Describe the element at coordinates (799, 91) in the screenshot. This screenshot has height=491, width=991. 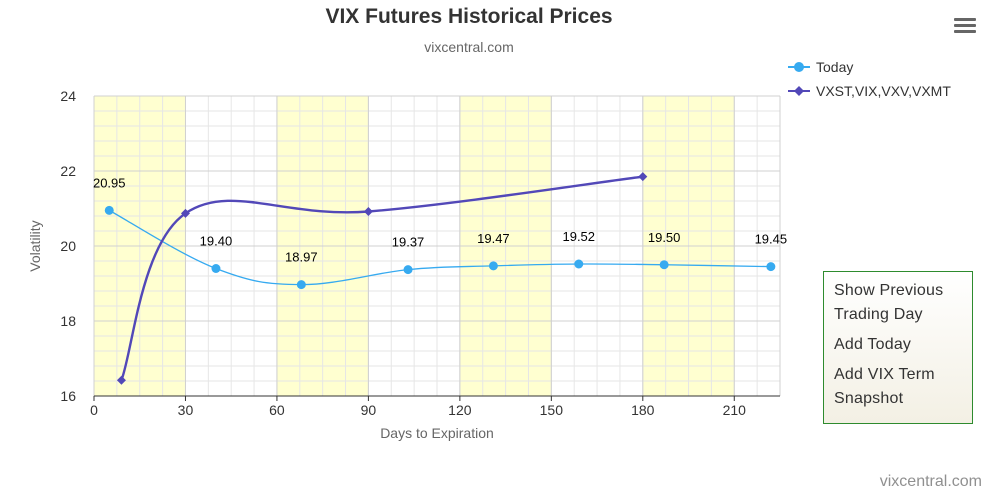
I see `diamond-marker-icon` at that location.